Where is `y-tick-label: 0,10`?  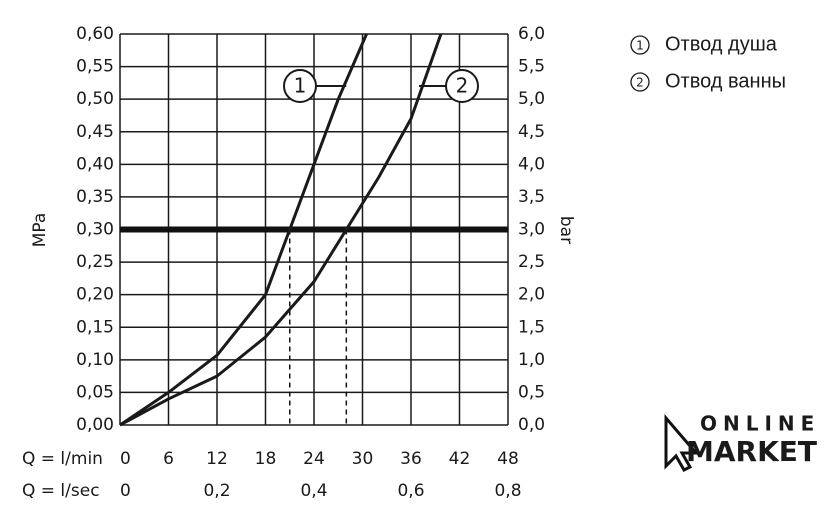 y-tick-label: 0,10 is located at coordinates (95, 360).